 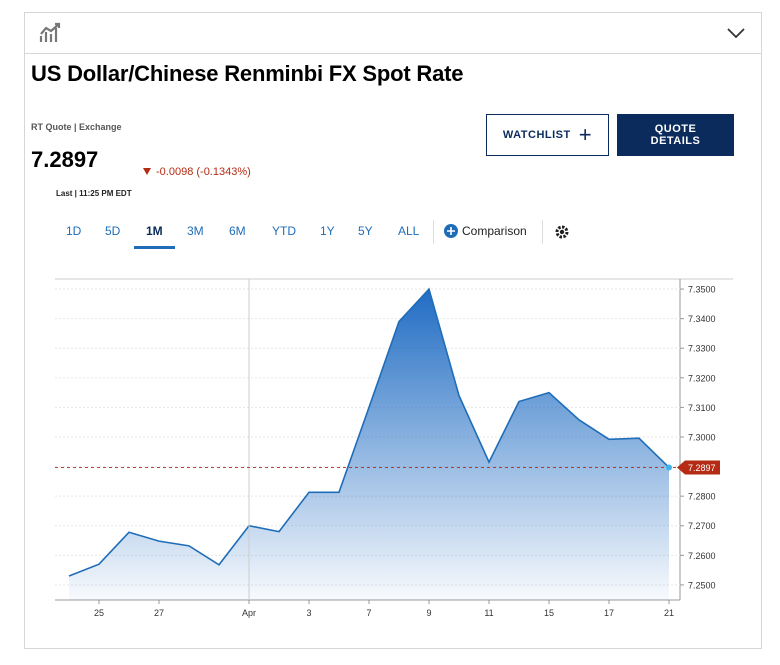 I want to click on tab-underline, so click(x=154, y=247).